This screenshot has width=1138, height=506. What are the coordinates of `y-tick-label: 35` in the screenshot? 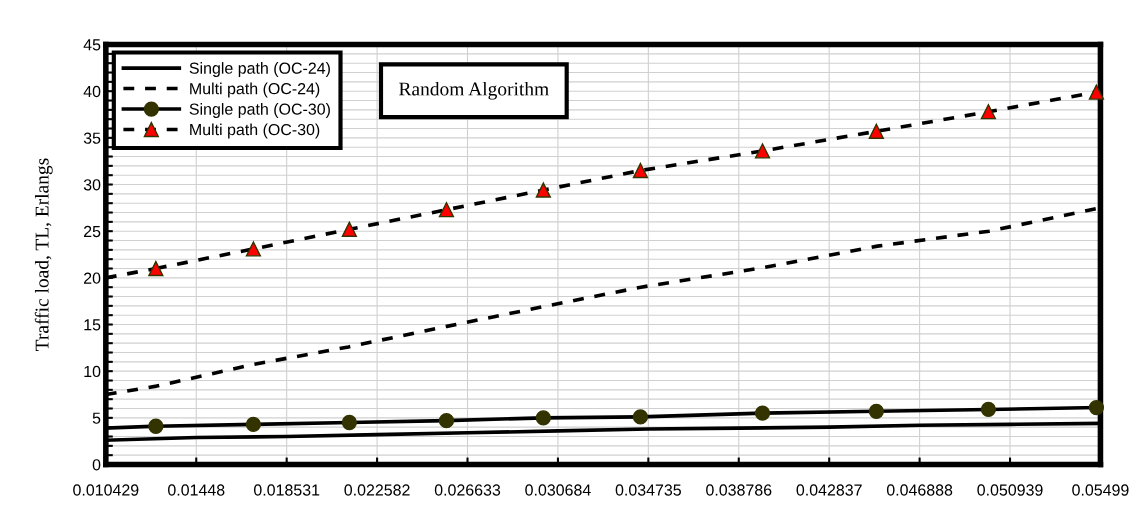 It's located at (92, 138).